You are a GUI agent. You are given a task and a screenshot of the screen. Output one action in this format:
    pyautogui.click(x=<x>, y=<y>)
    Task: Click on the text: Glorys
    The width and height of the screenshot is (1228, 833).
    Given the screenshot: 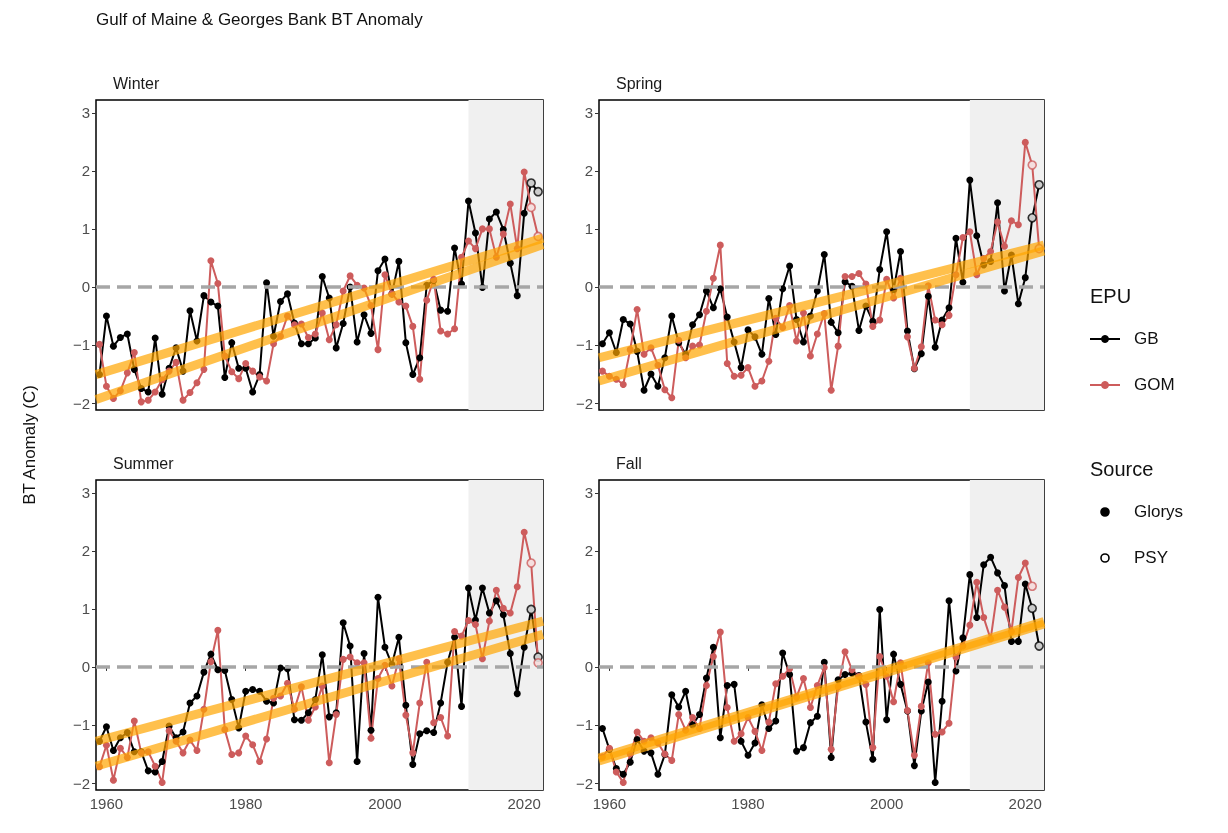 What is the action you would take?
    pyautogui.click(x=1159, y=512)
    